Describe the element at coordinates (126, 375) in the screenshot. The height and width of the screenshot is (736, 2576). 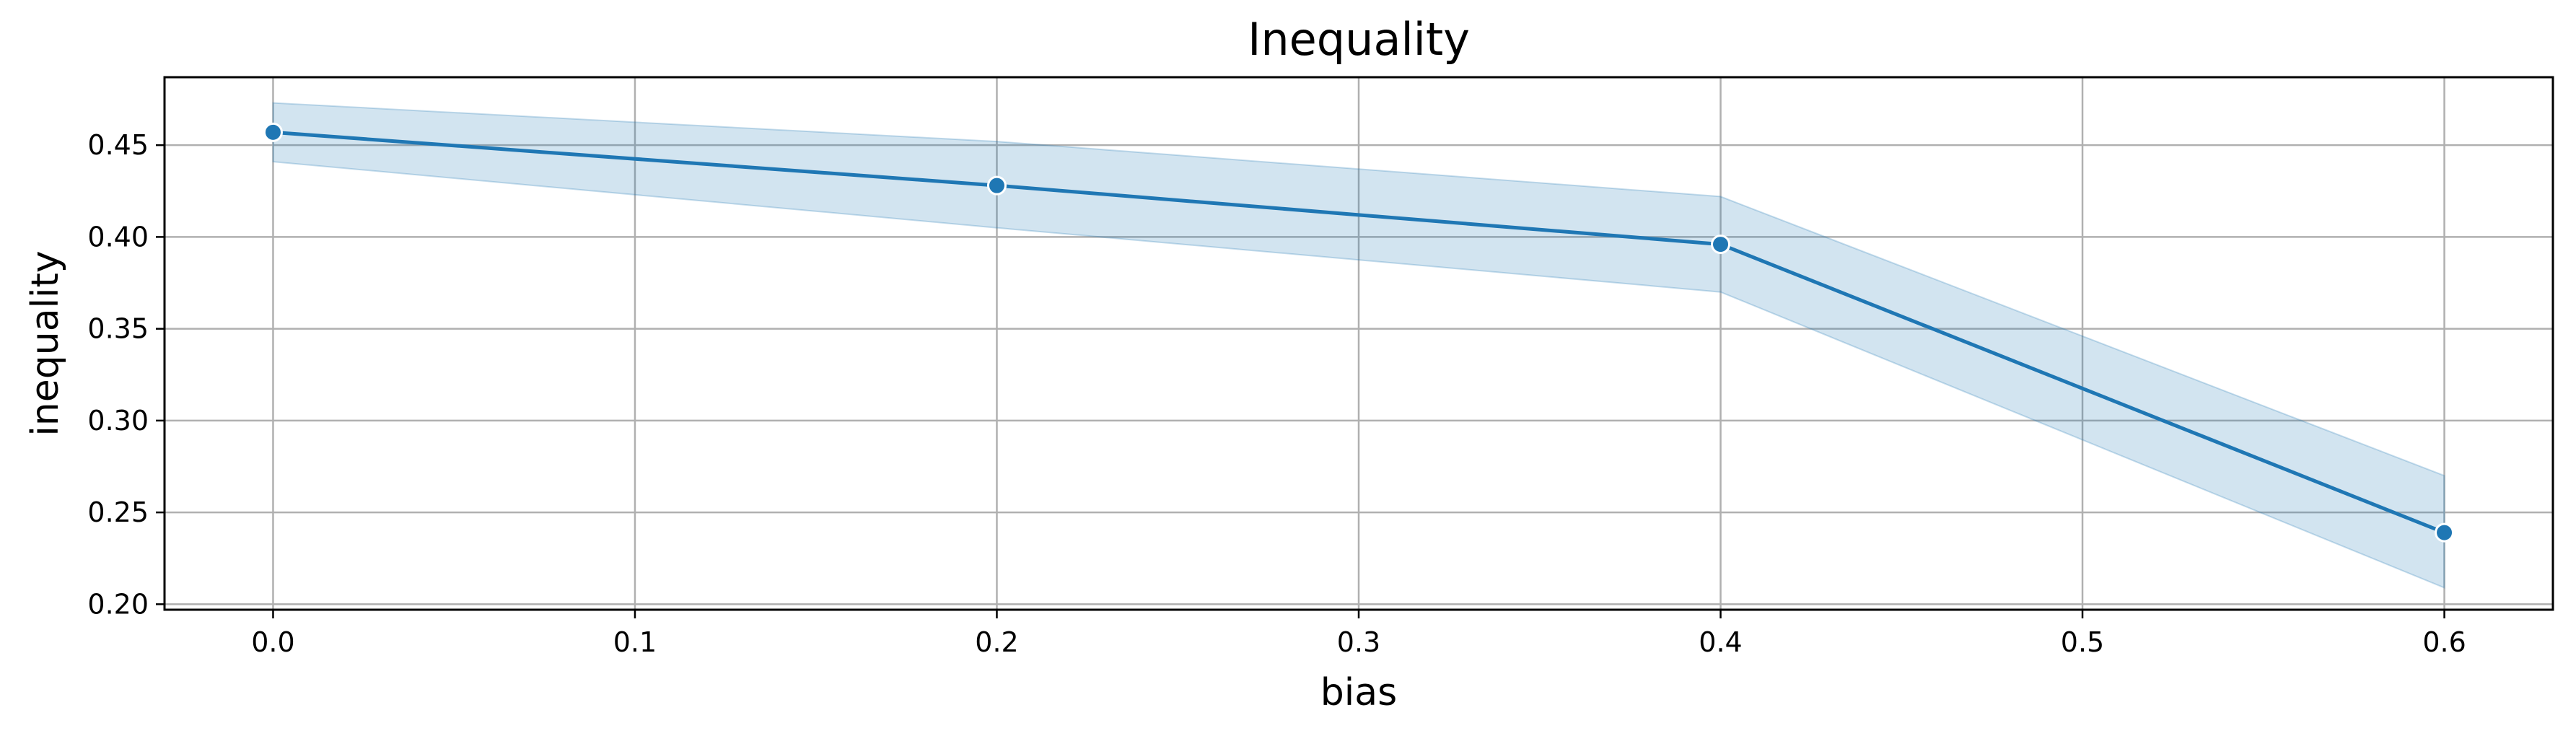
I see `y-axis: 0.20 0.25 0.30 0.35 0.40 0.45` at that location.